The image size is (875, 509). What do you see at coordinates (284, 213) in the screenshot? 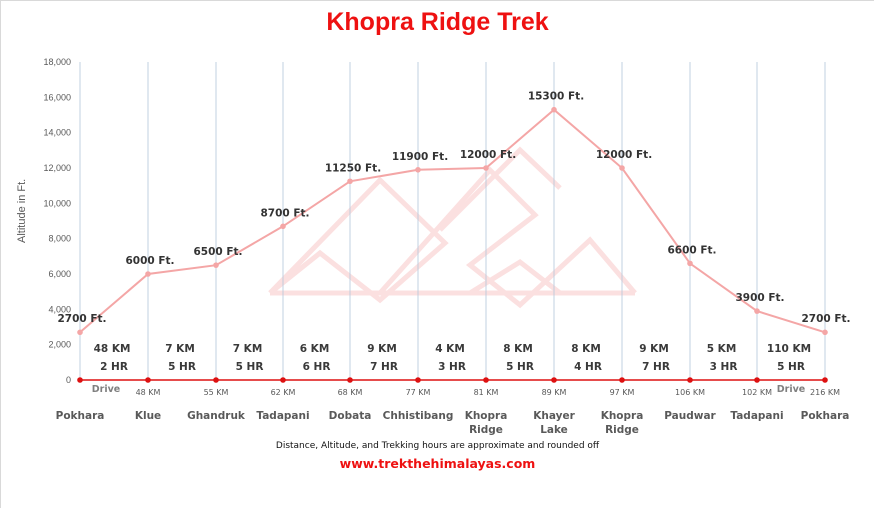
I see `altitude-label: 8700 Ft.` at bounding box center [284, 213].